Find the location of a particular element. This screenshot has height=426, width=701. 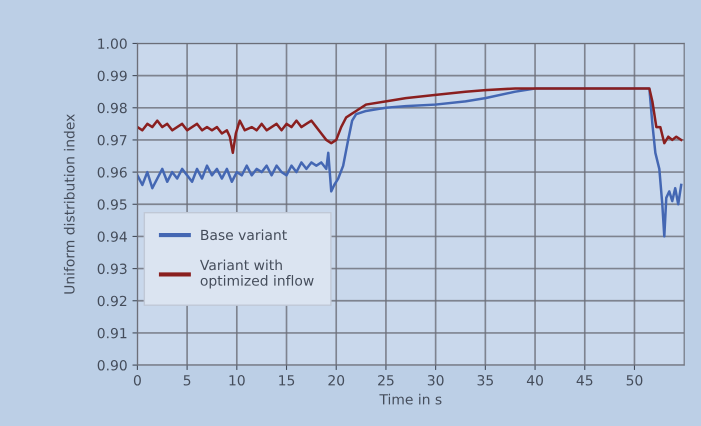

x-tick-label: 20 is located at coordinates (336, 380).